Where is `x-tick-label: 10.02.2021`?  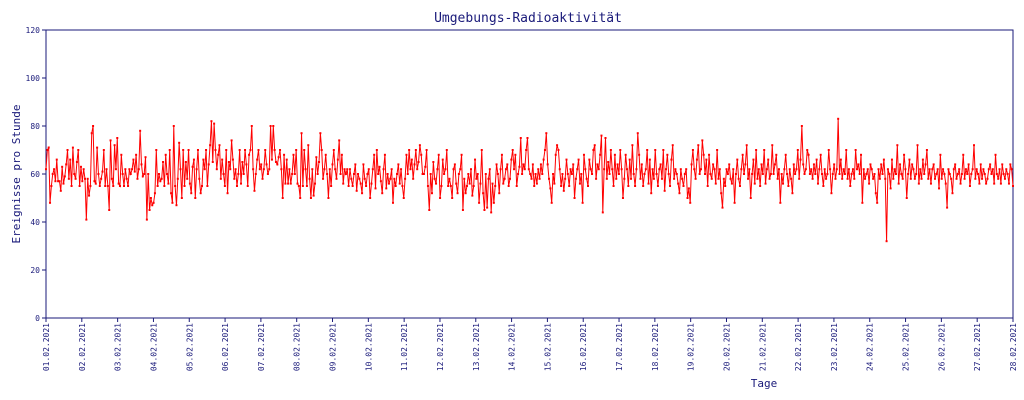
x-tick-label: 10.02.2021 is located at coordinates (368, 347).